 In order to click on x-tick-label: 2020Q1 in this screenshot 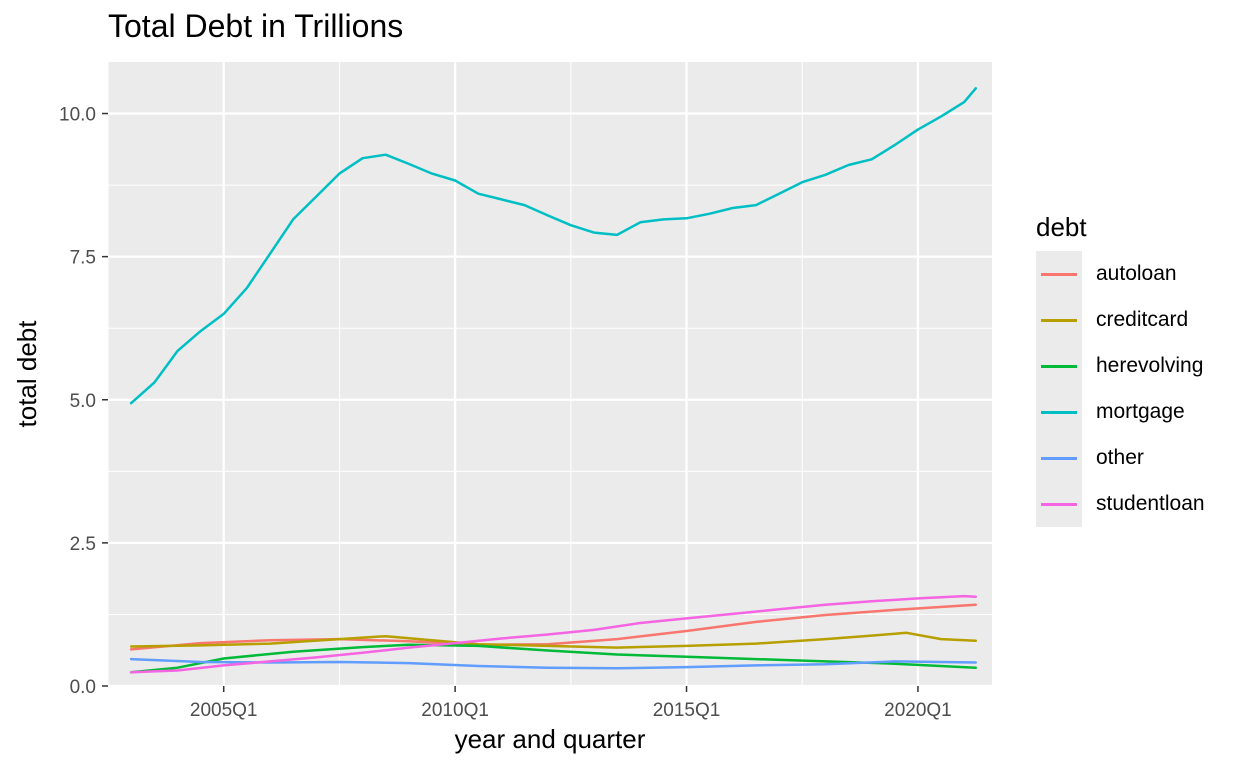, I will do `click(918, 710)`.